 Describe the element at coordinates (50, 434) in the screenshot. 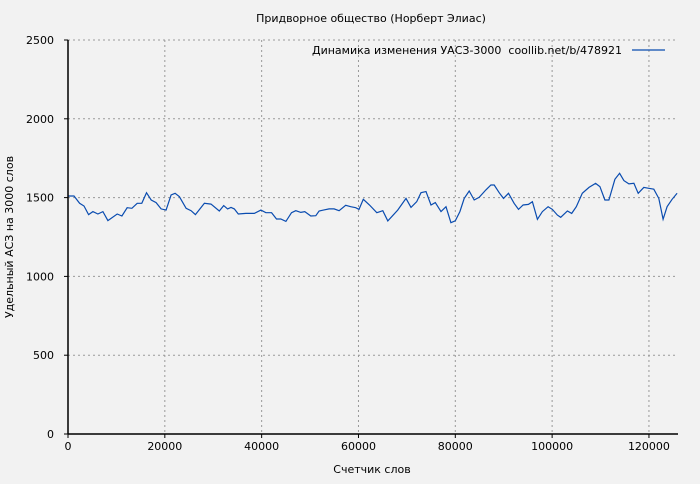

I see `y-tick-label: 0` at that location.